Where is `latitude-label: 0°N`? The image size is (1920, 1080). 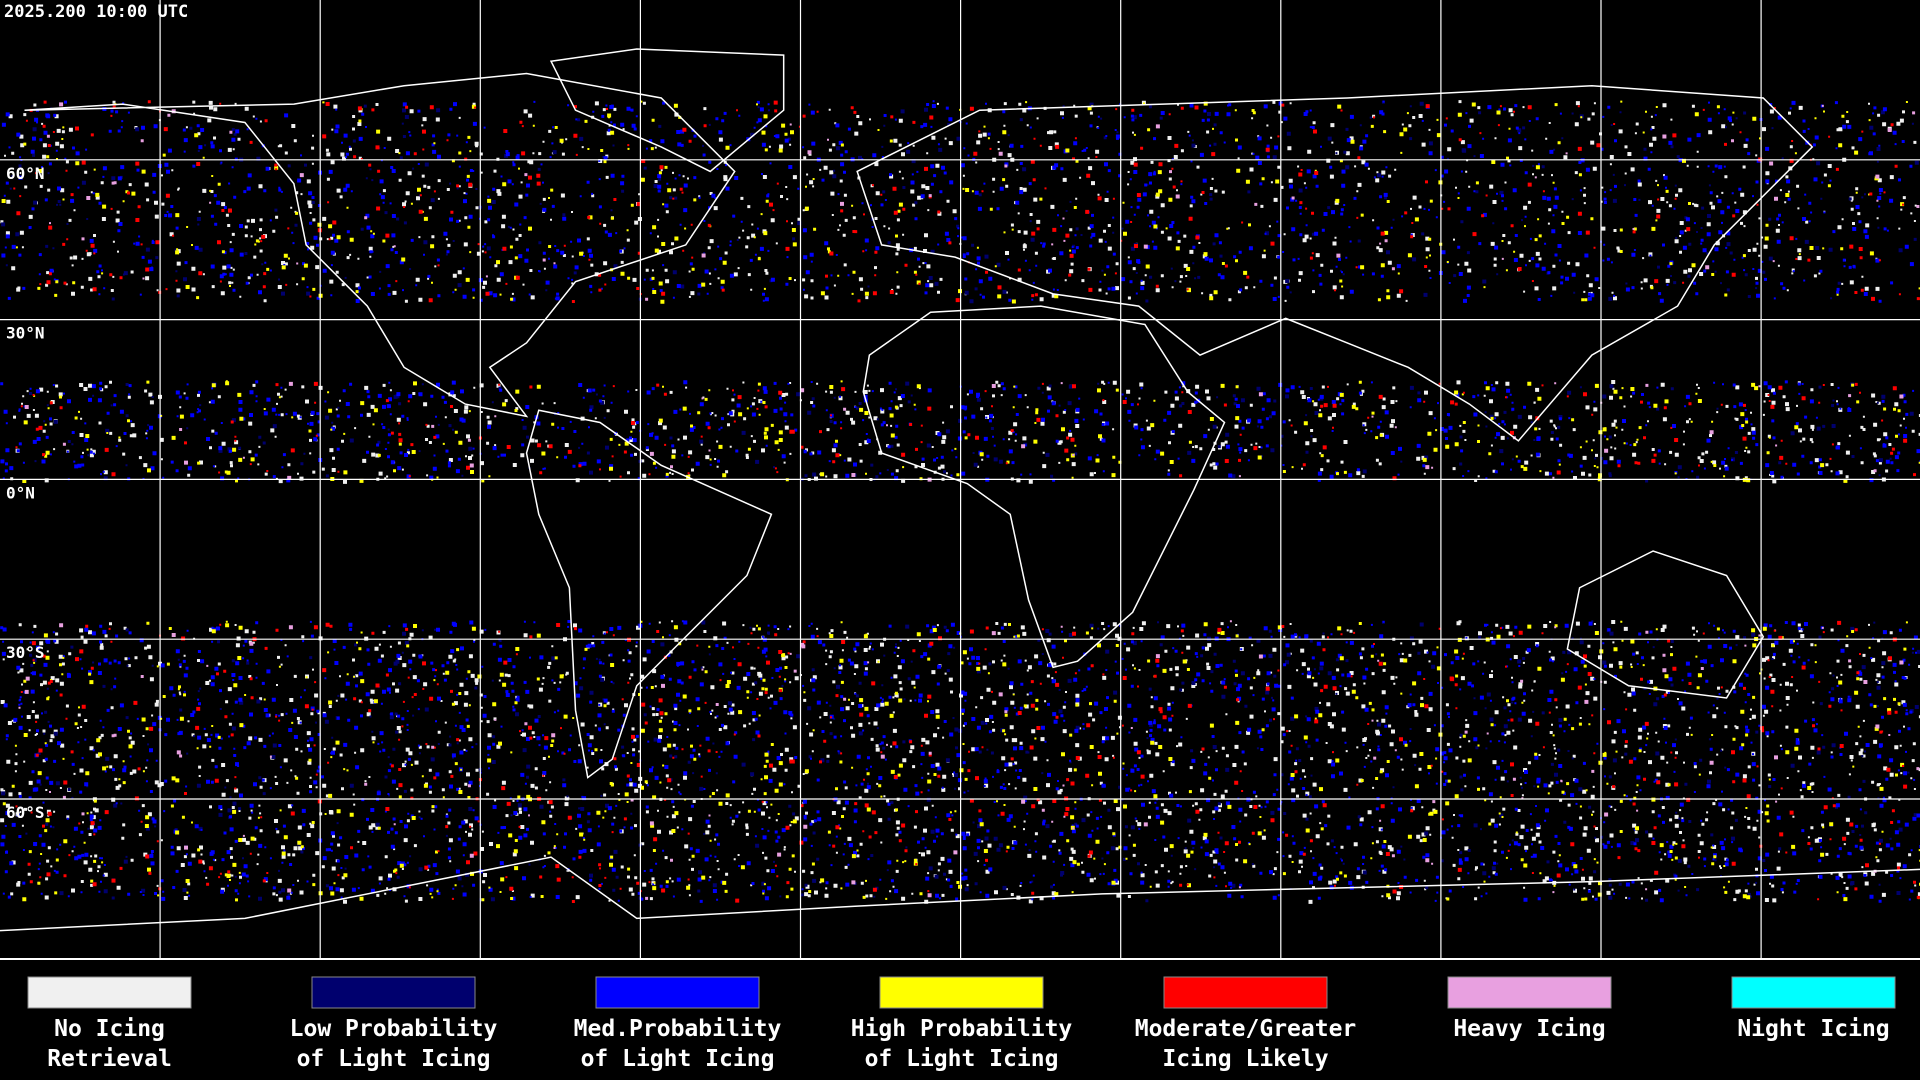 latitude-label: 0°N is located at coordinates (20, 492).